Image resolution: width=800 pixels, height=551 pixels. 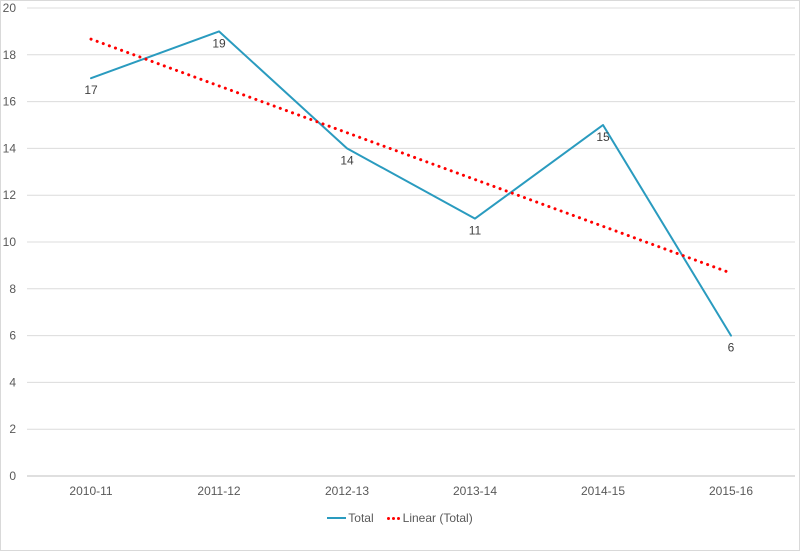 What do you see at coordinates (12, 336) in the screenshot?
I see `y-axis-tick-label: 6` at bounding box center [12, 336].